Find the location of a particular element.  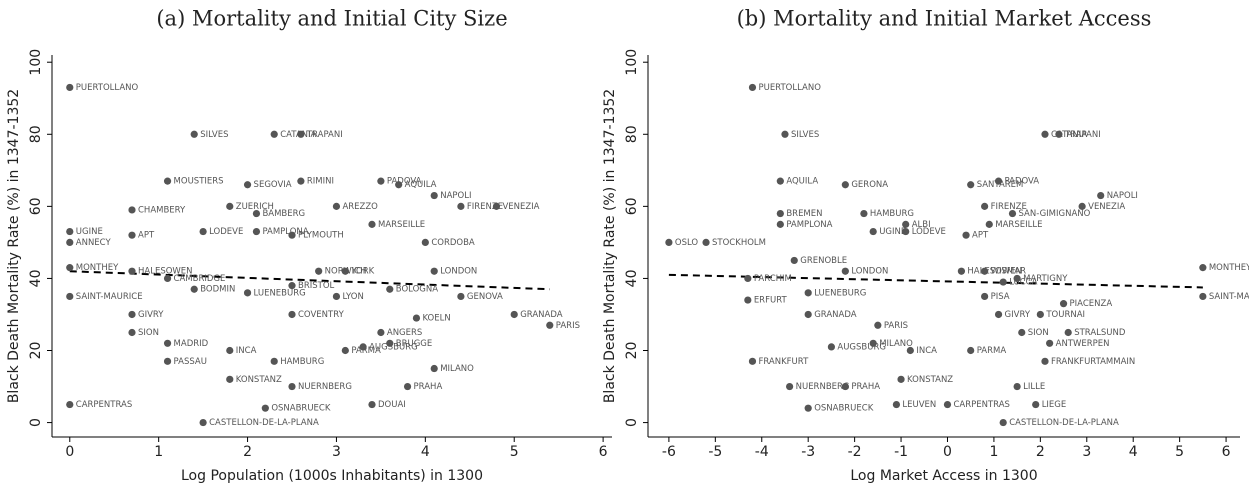

y-tick-label: 100 is located at coordinates (632, 62).